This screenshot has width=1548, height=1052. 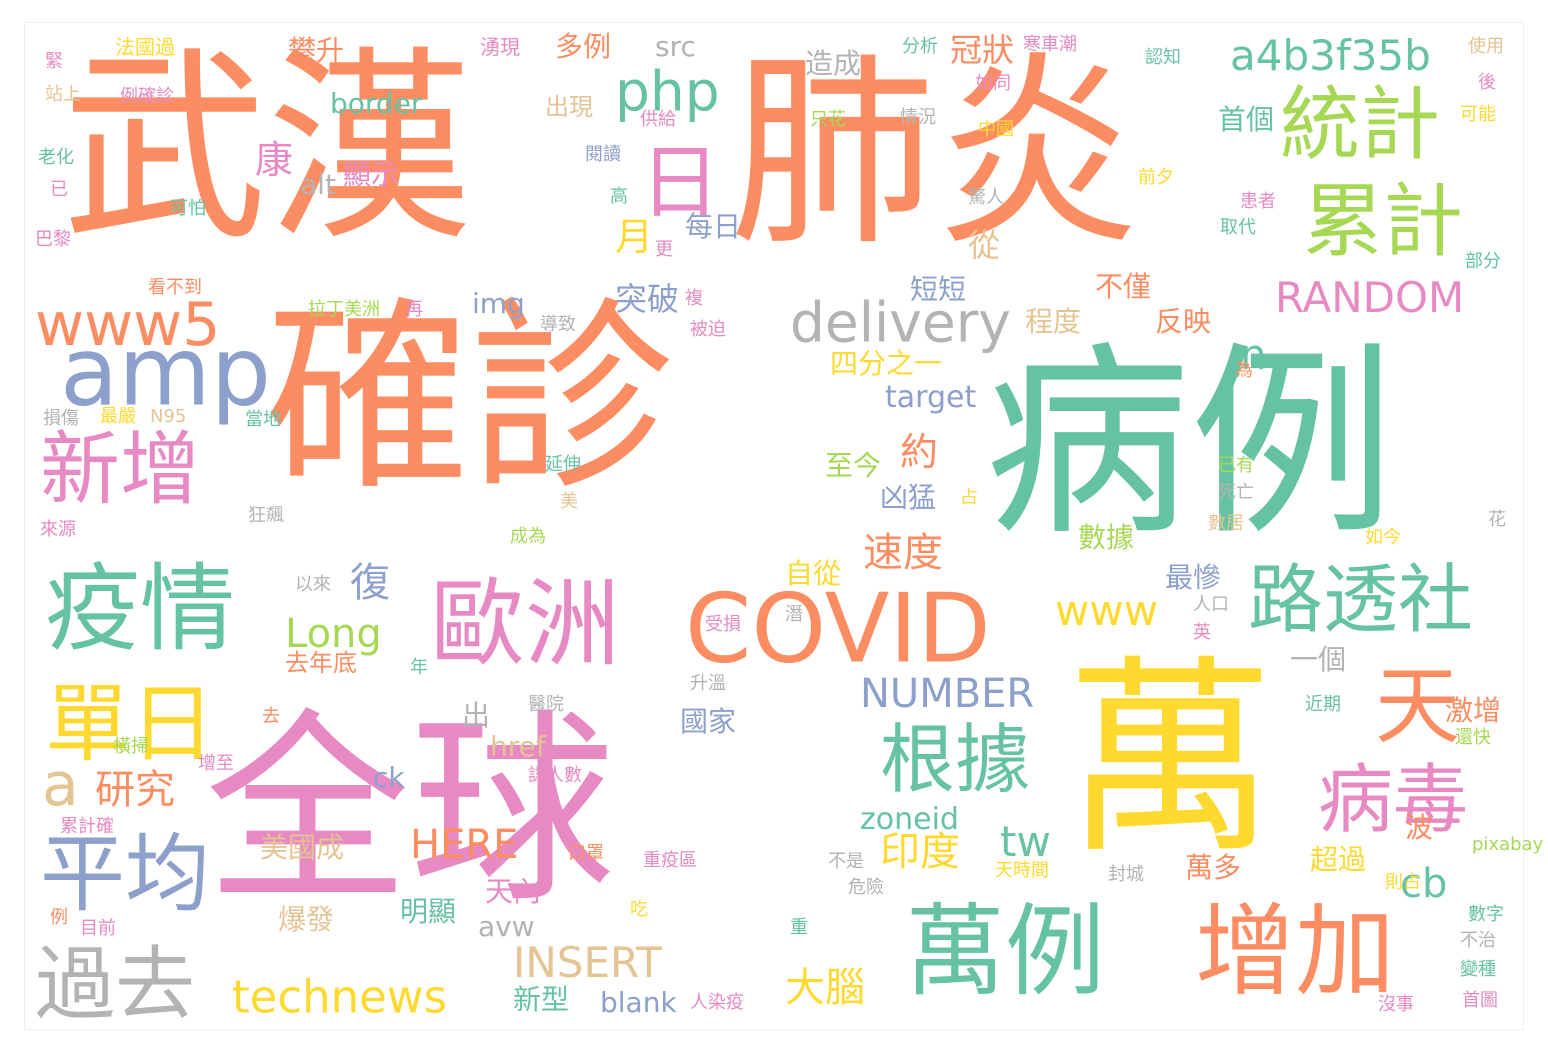 I want to click on word-cloud-word: 康, so click(x=274, y=160).